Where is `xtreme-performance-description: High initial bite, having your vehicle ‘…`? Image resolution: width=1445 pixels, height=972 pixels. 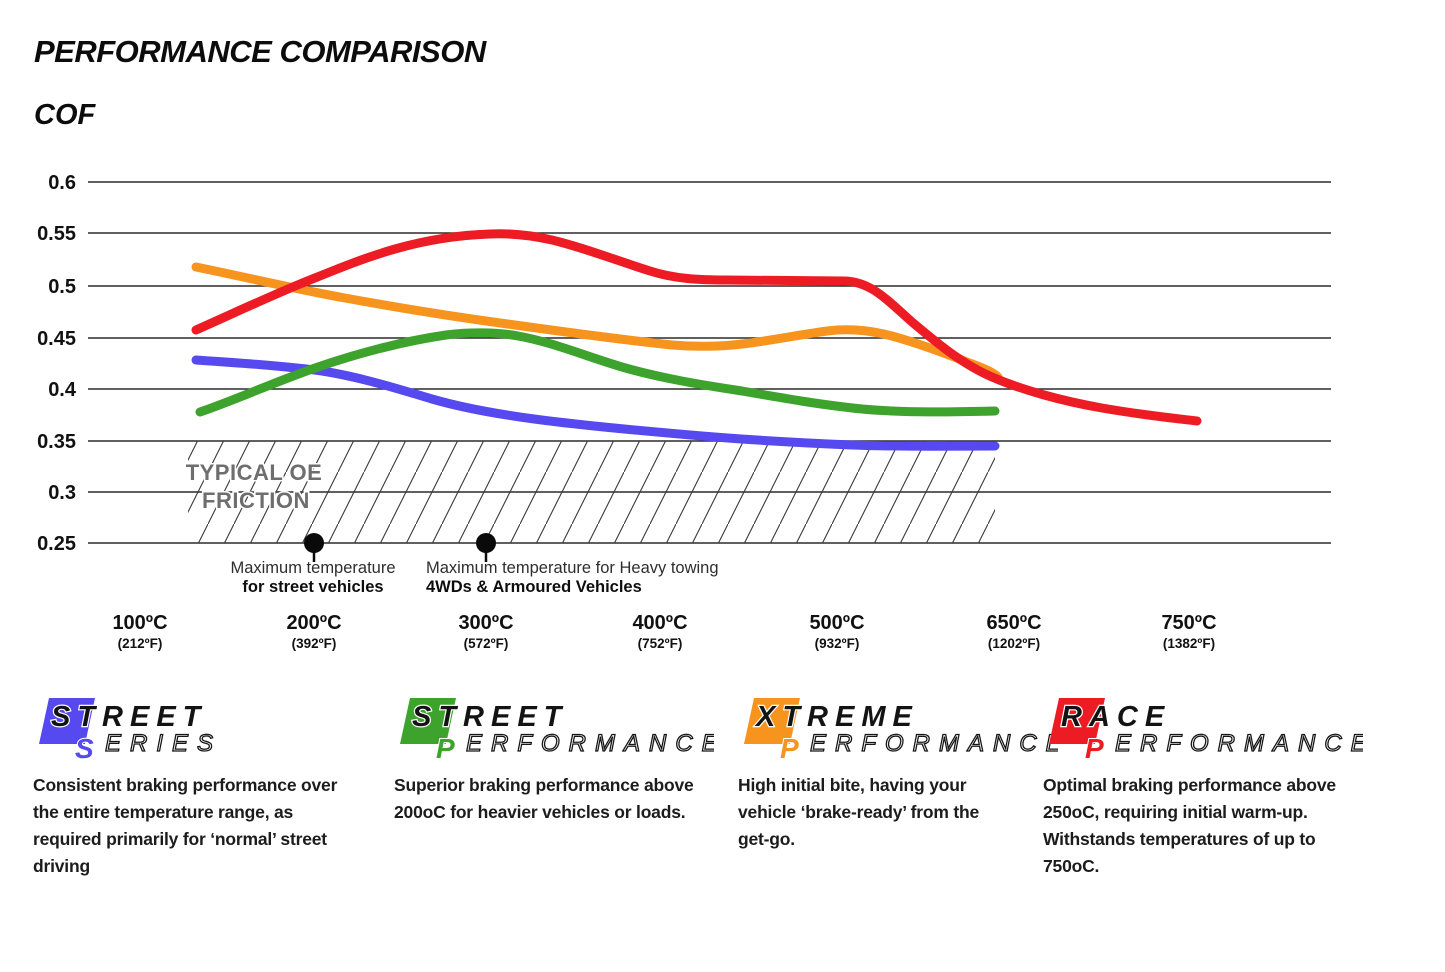
xtreme-performance-description: High initial bite, having your vehicle ‘… is located at coordinates (859, 812).